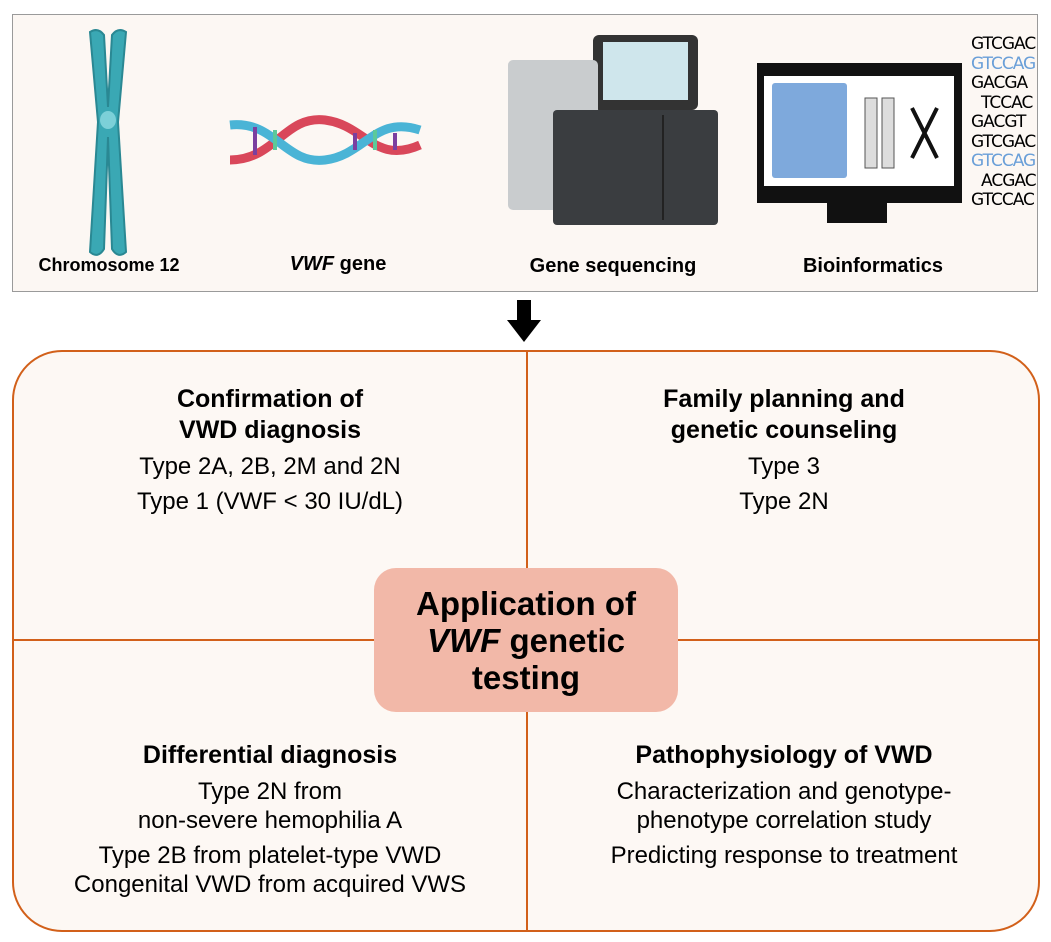  Describe the element at coordinates (613, 130) in the screenshot. I see `sequencer-icon` at that location.